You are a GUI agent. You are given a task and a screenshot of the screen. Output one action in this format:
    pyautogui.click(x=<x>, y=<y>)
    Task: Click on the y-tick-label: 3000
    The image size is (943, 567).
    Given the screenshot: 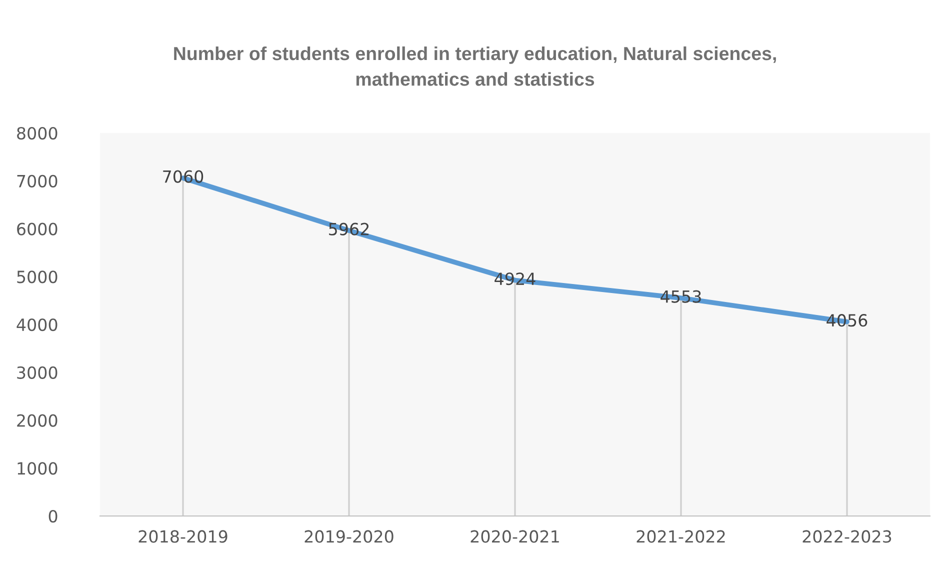 What is the action you would take?
    pyautogui.click(x=37, y=372)
    